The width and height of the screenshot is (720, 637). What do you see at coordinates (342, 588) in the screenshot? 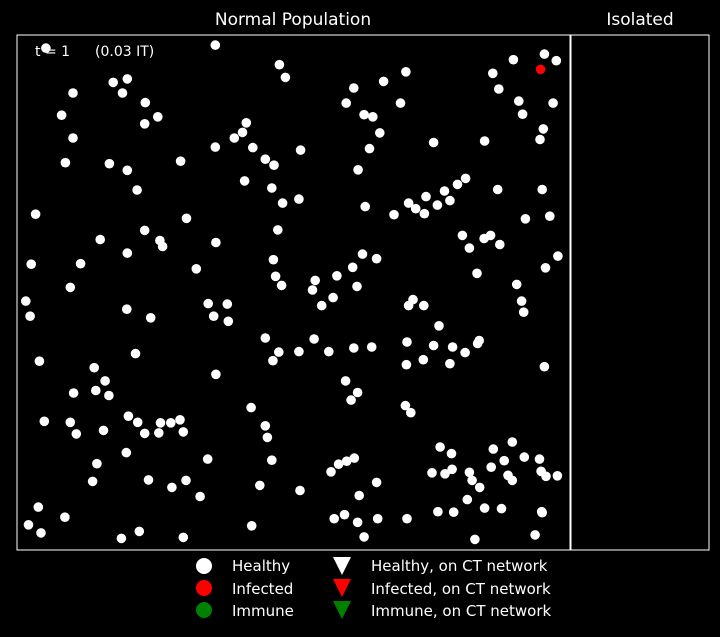
I see `legend-marker-infected-ct` at bounding box center [342, 588].